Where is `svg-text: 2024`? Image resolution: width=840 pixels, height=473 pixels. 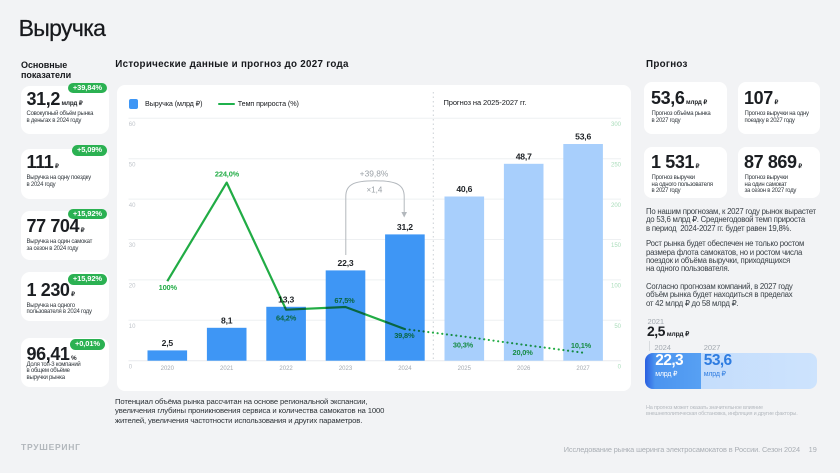
svg-text: 2024 is located at coordinates (405, 369).